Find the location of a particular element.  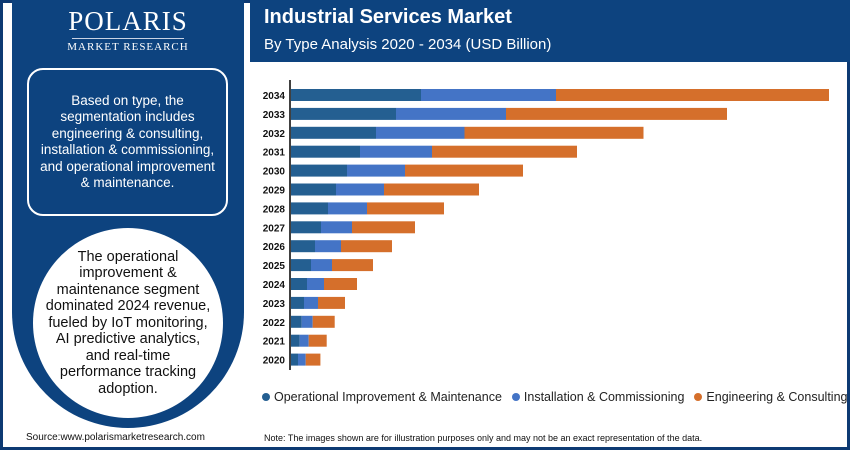

bar-segment-3-2020 is located at coordinates (313, 359).